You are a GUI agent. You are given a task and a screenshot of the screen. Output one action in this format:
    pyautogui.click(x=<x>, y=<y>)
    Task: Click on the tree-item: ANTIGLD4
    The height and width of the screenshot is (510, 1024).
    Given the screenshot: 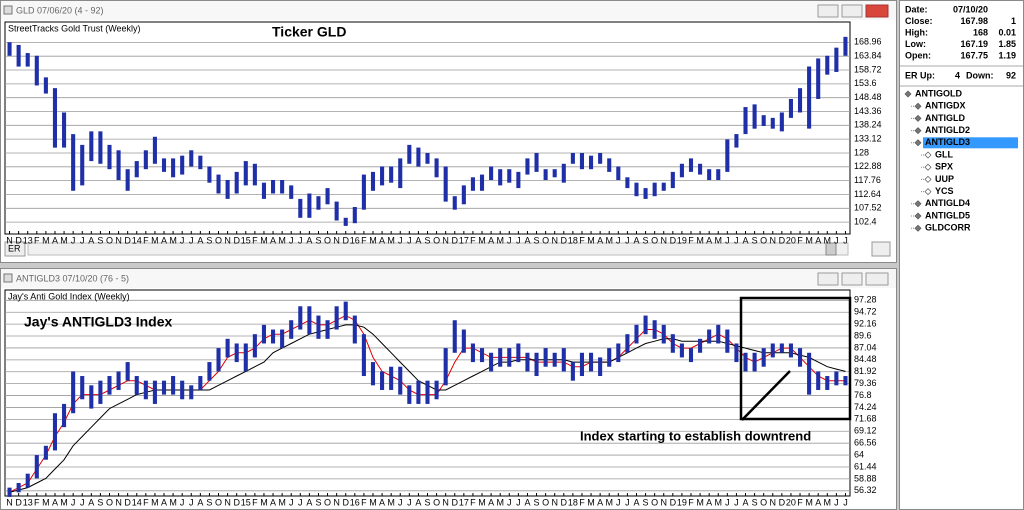 What is the action you would take?
    pyautogui.click(x=947, y=203)
    